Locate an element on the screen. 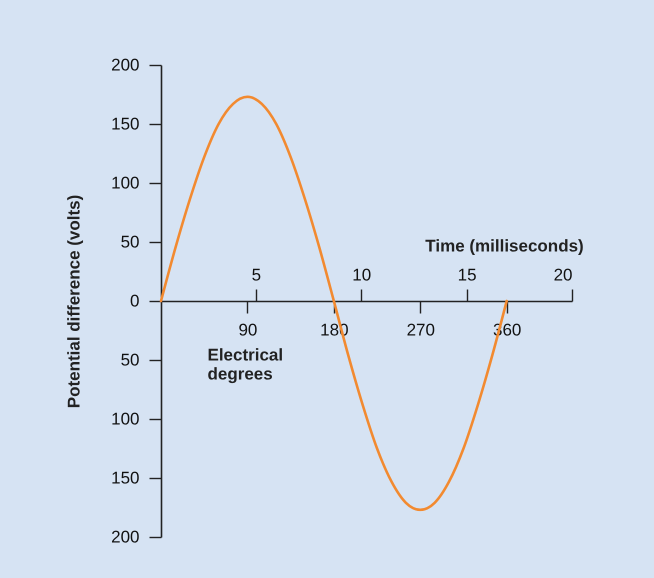 This screenshot has width=654, height=578. x2-axis-title: Time (milliseconds) is located at coordinates (504, 246).